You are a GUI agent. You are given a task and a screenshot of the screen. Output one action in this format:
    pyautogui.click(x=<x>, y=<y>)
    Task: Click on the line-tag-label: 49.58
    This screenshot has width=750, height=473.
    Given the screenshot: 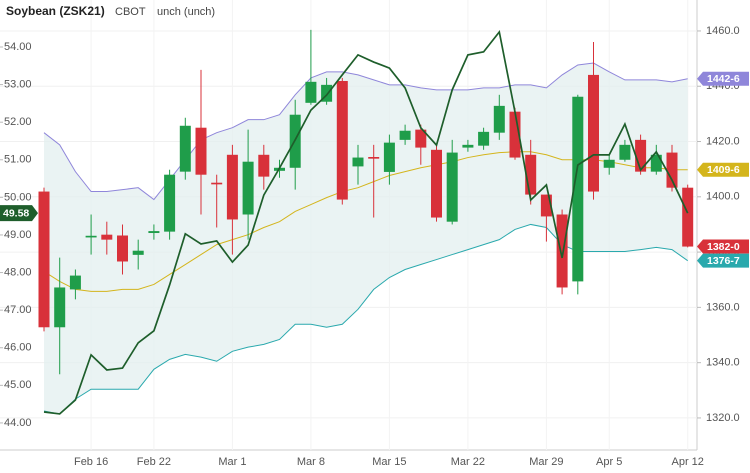 What is the action you would take?
    pyautogui.click(x=16, y=213)
    